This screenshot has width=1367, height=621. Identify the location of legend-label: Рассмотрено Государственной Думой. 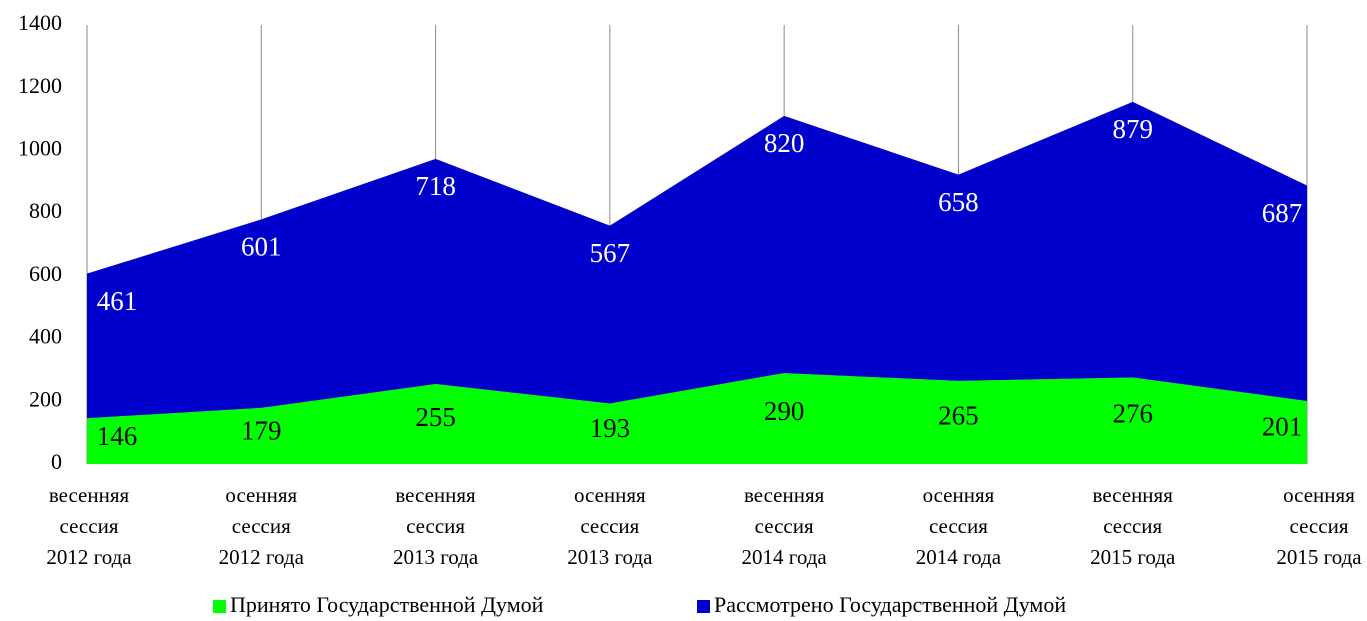
(890, 604).